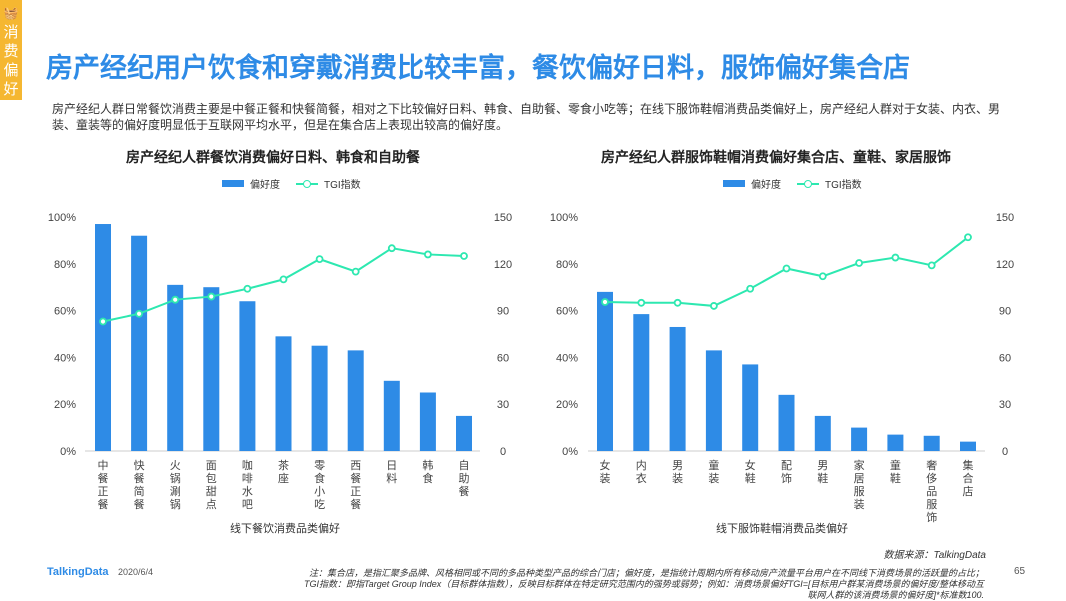 The width and height of the screenshot is (1066, 601). I want to click on date: 2020/6/4, so click(136, 572).